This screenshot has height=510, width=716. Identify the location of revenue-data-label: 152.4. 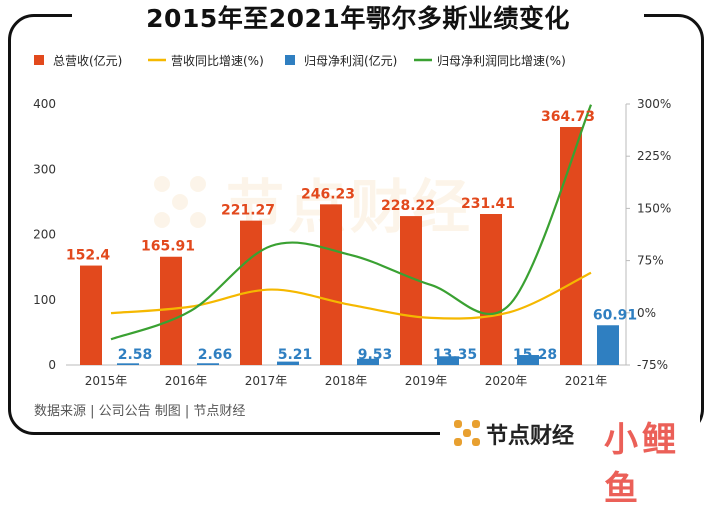
(88, 256).